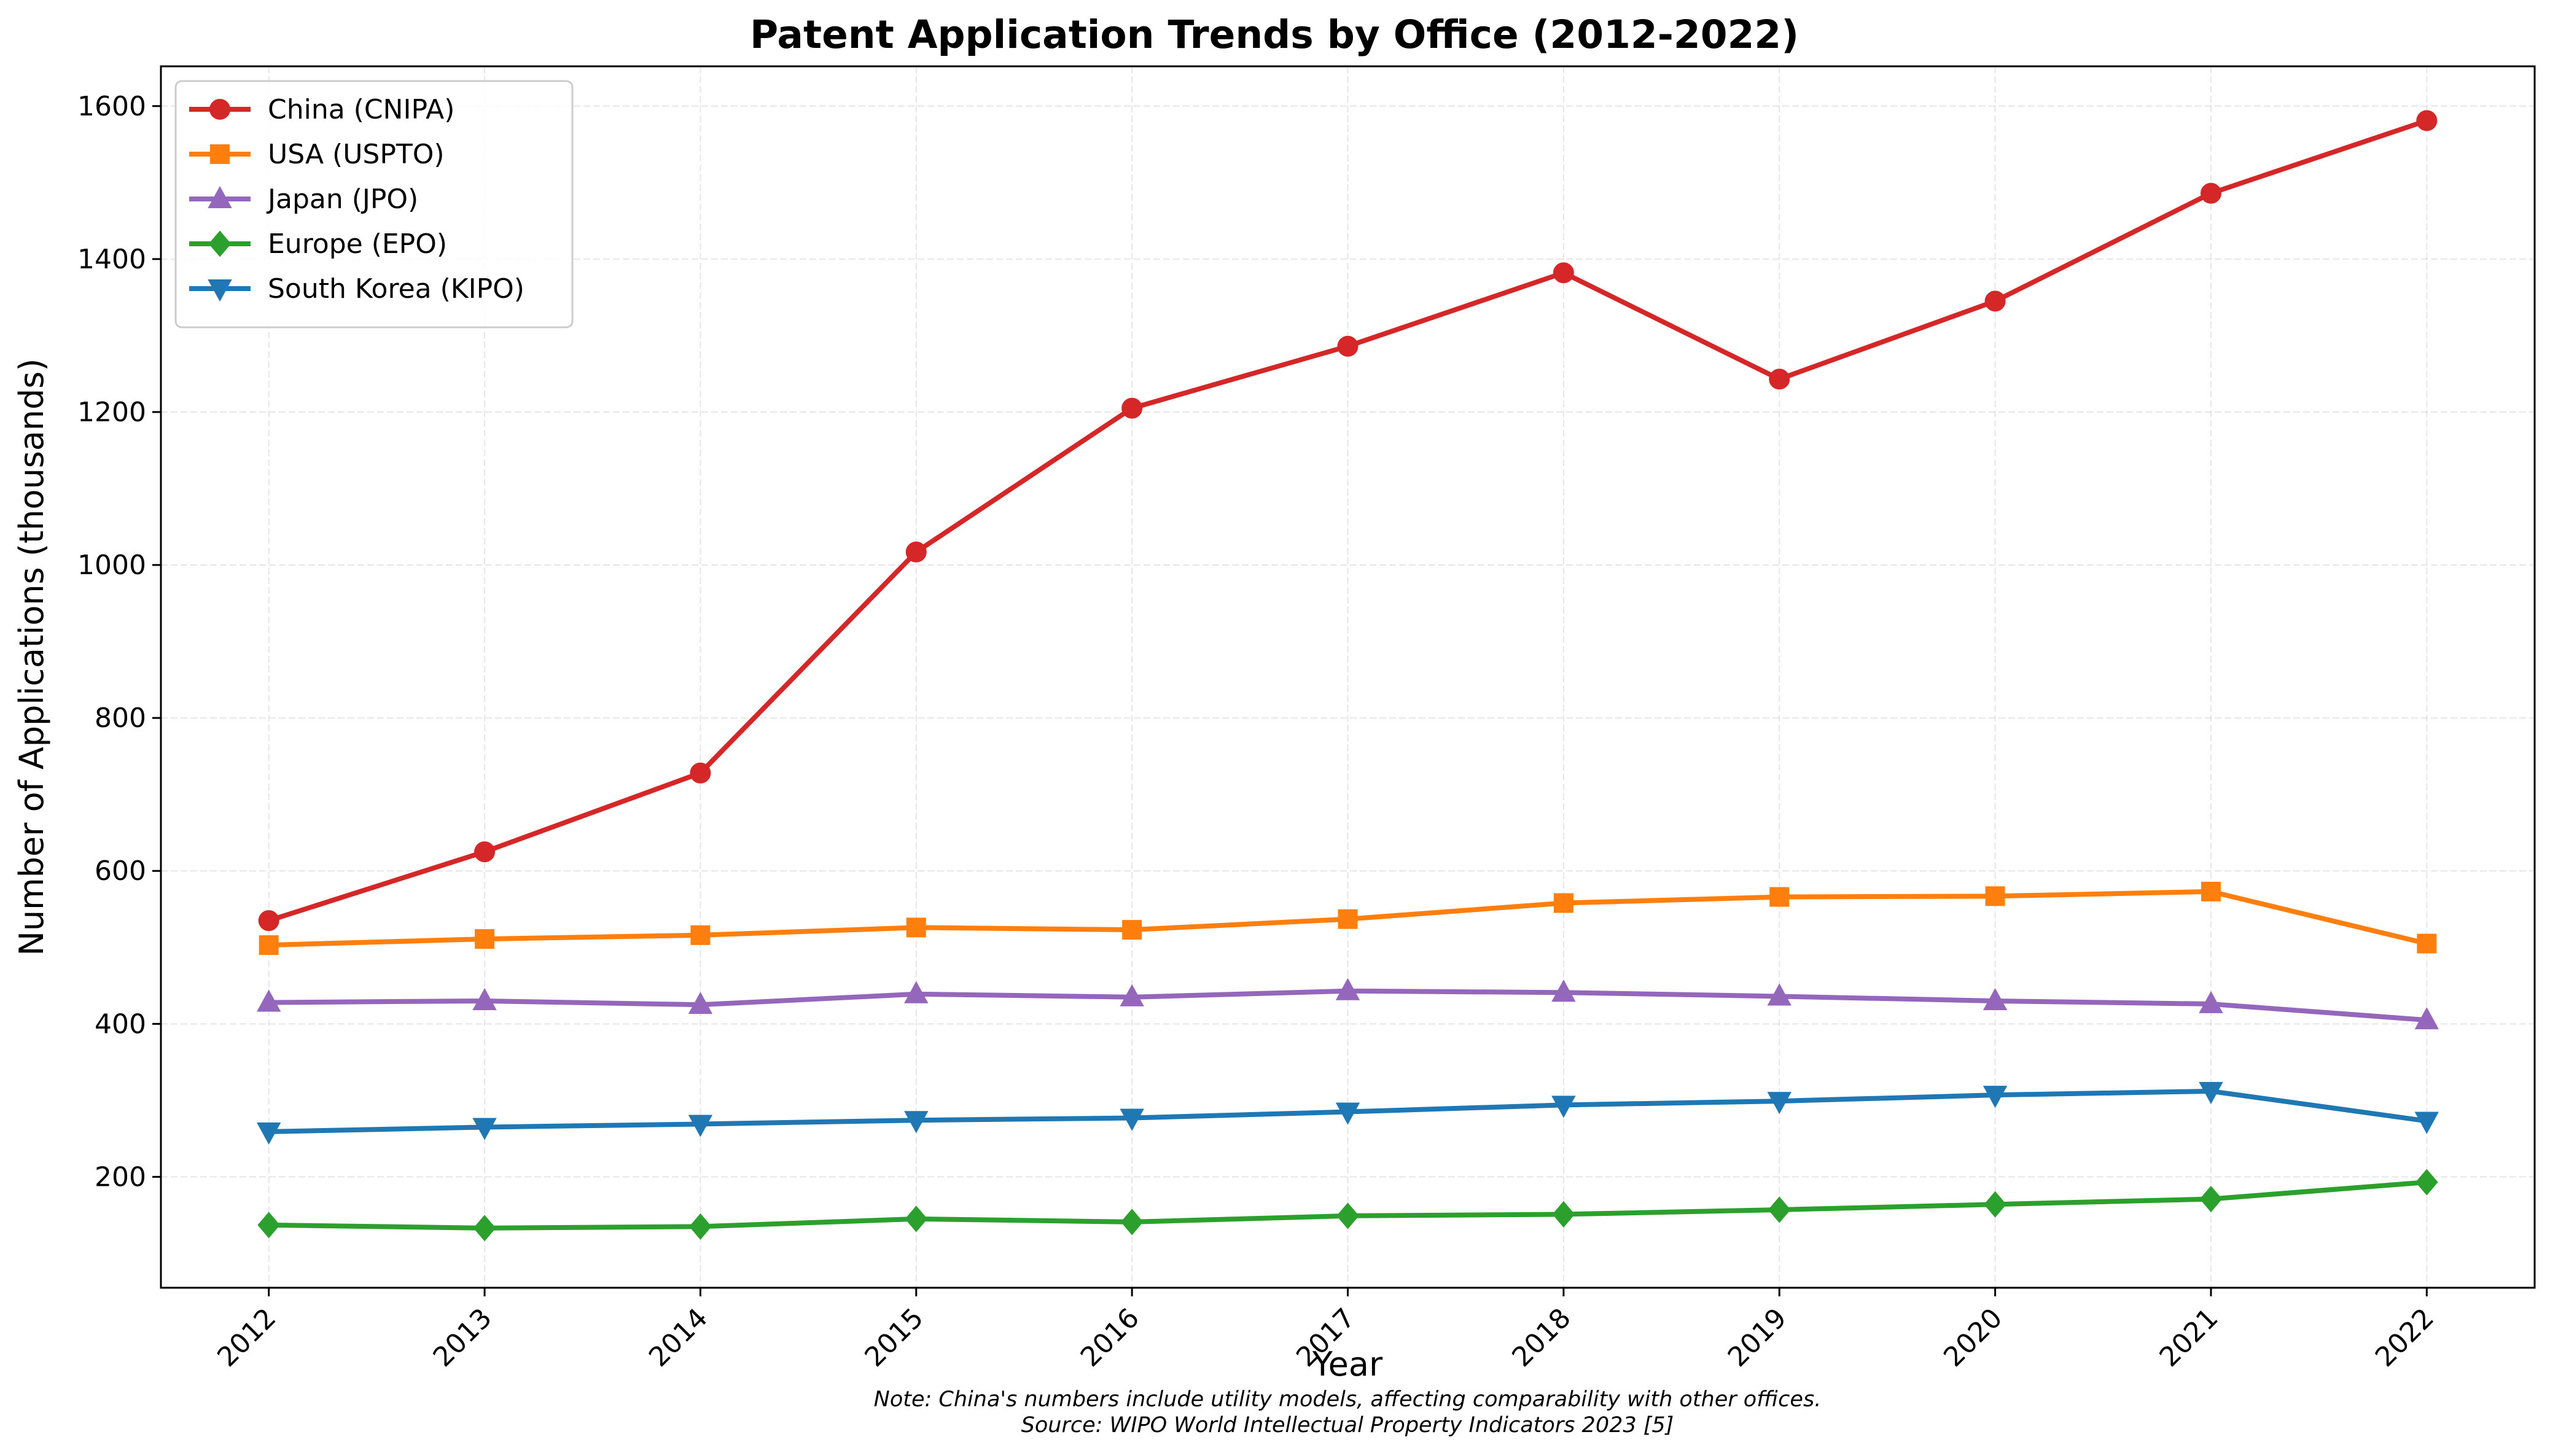 This screenshot has width=2550, height=1456. I want to click on y-tick-label: 1400, so click(111, 259).